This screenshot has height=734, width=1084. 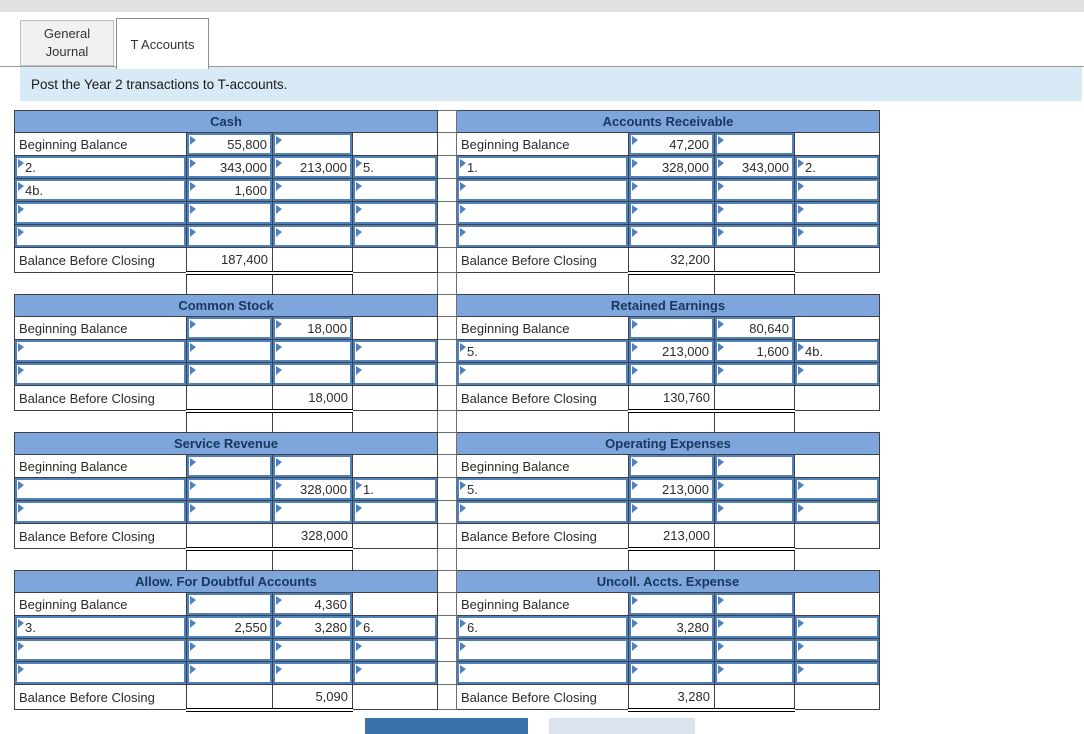 I want to click on accounts-receivable-credit-row-label-input: 2., so click(x=837, y=167).